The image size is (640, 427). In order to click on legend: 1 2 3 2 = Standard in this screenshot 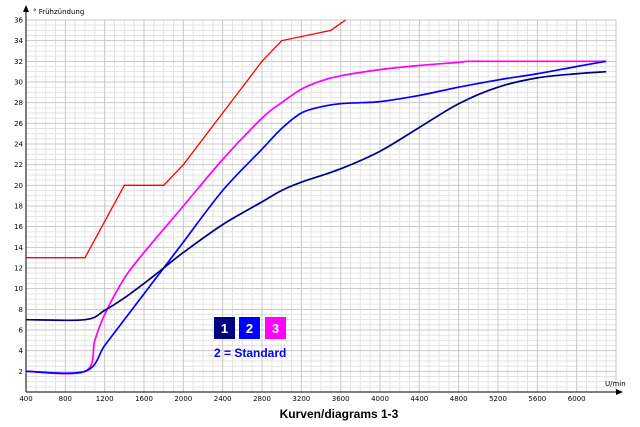, I will do `click(250, 338)`.